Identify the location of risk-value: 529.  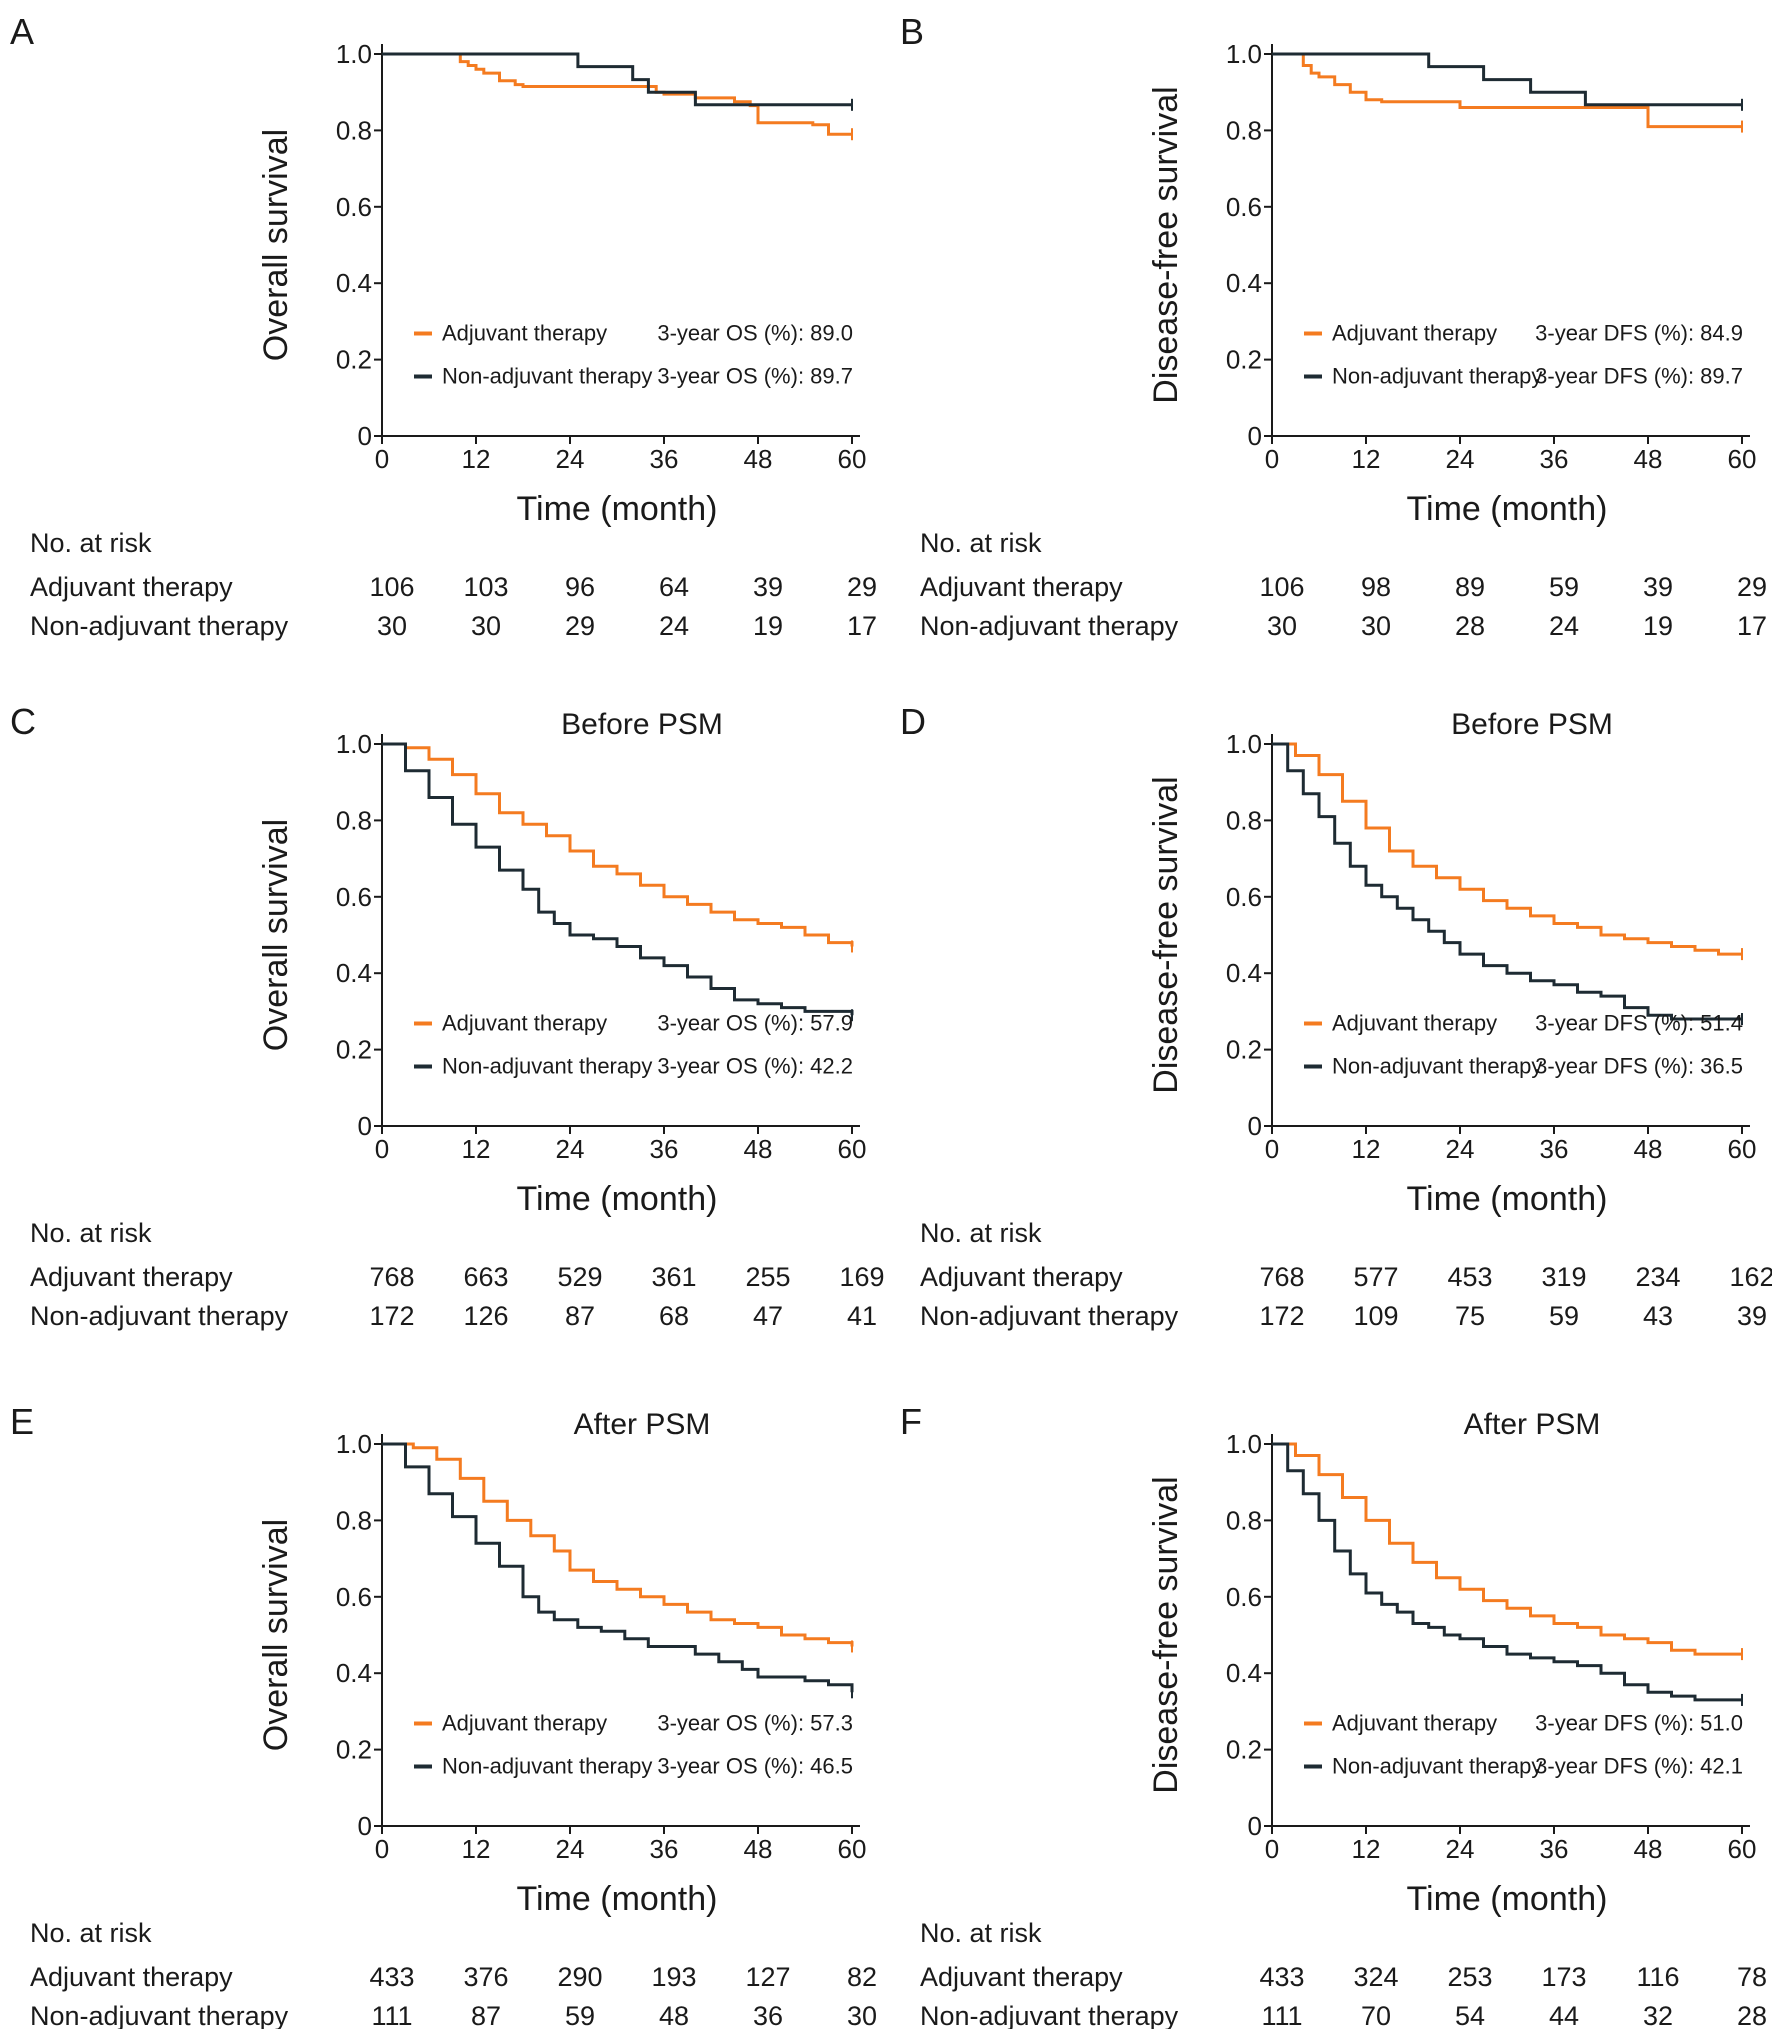
(579, 1277).